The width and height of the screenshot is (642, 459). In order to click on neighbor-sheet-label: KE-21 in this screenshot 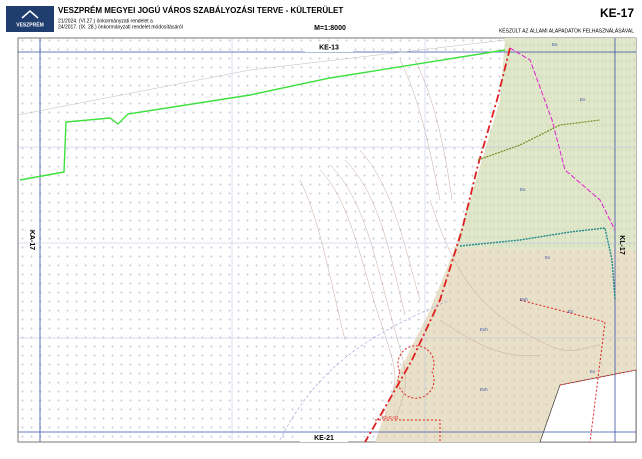, I will do `click(324, 438)`.